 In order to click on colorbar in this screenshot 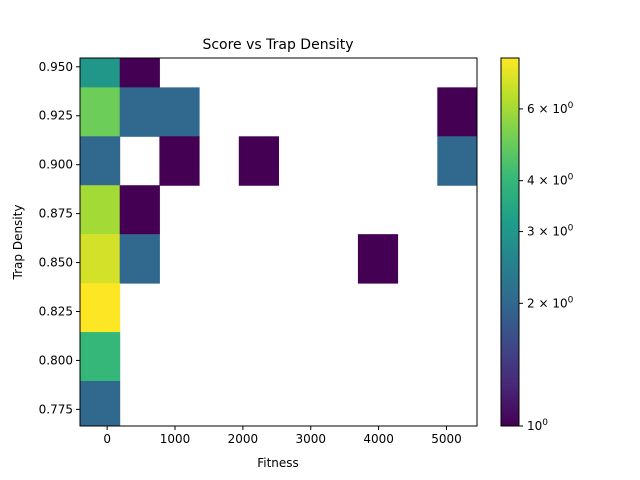, I will do `click(510, 242)`.